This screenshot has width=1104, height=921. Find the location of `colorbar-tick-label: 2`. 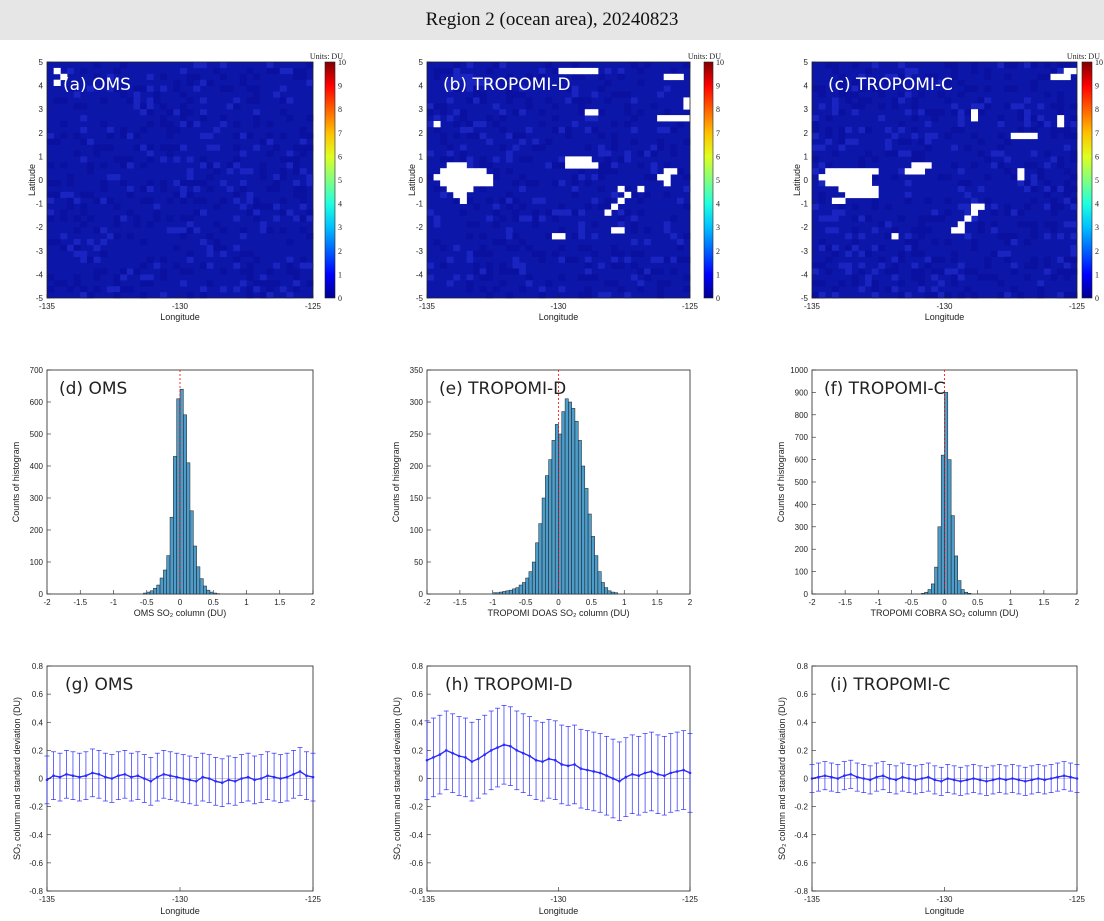

colorbar-tick-label: 2 is located at coordinates (718, 251).